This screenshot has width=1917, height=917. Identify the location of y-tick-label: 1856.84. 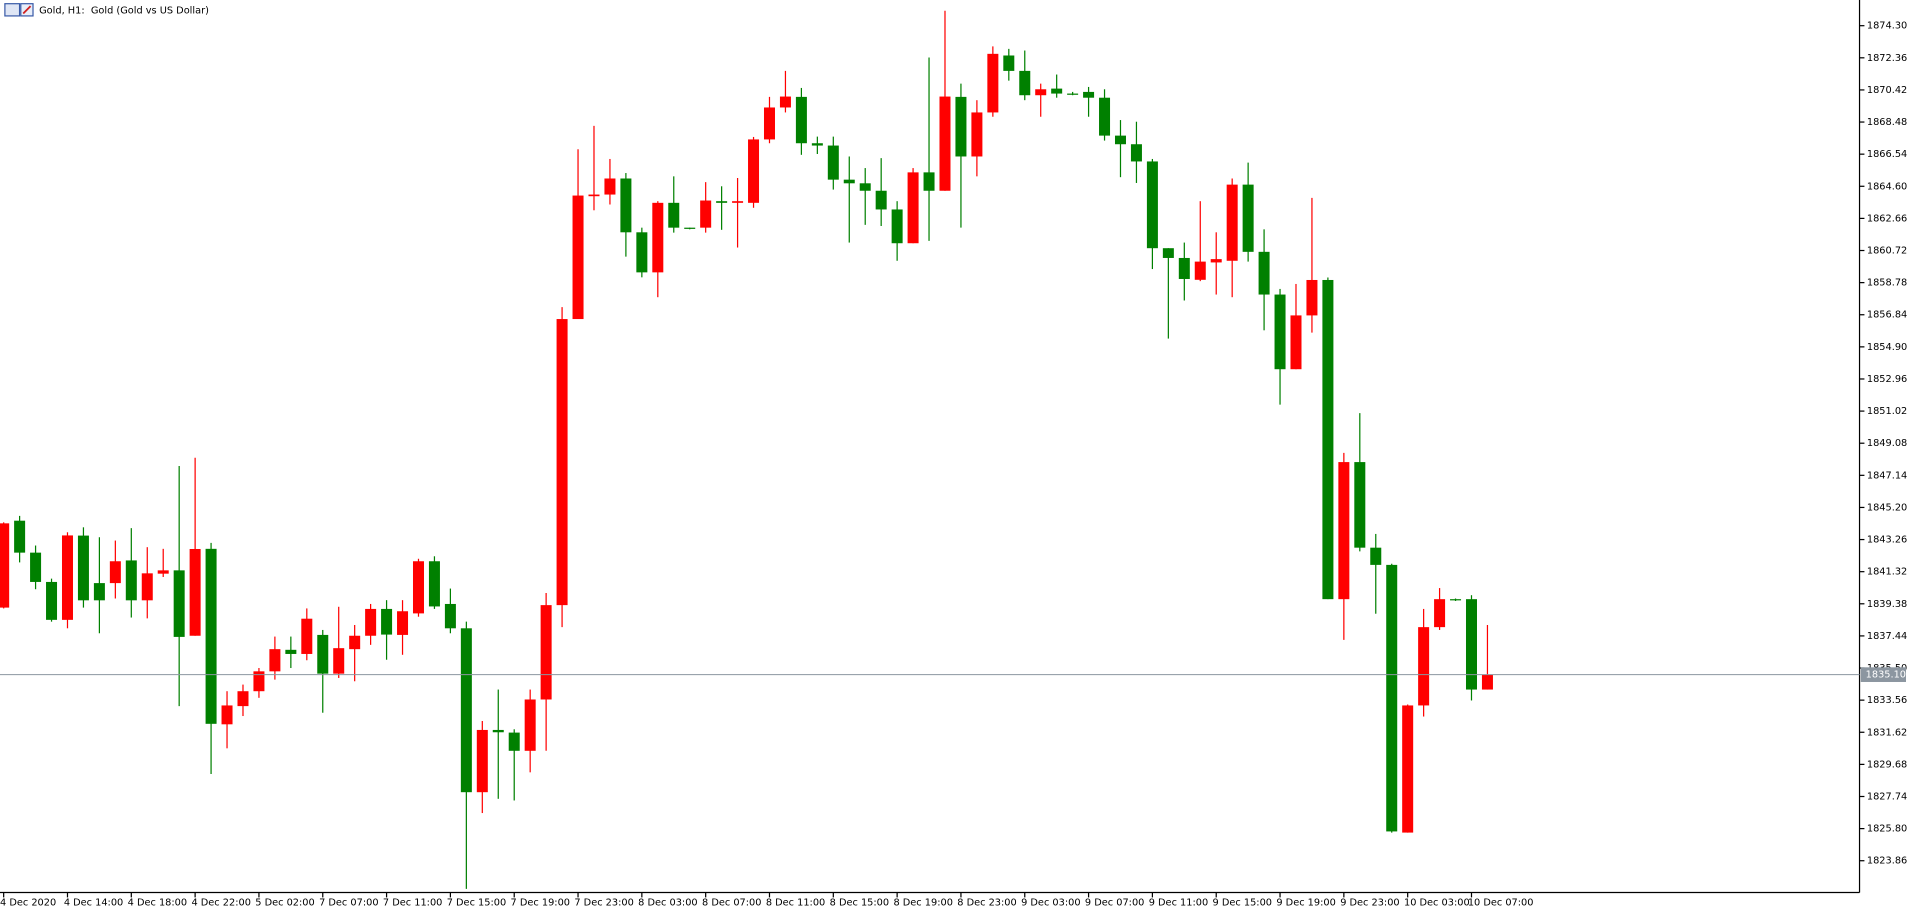
(1887, 315).